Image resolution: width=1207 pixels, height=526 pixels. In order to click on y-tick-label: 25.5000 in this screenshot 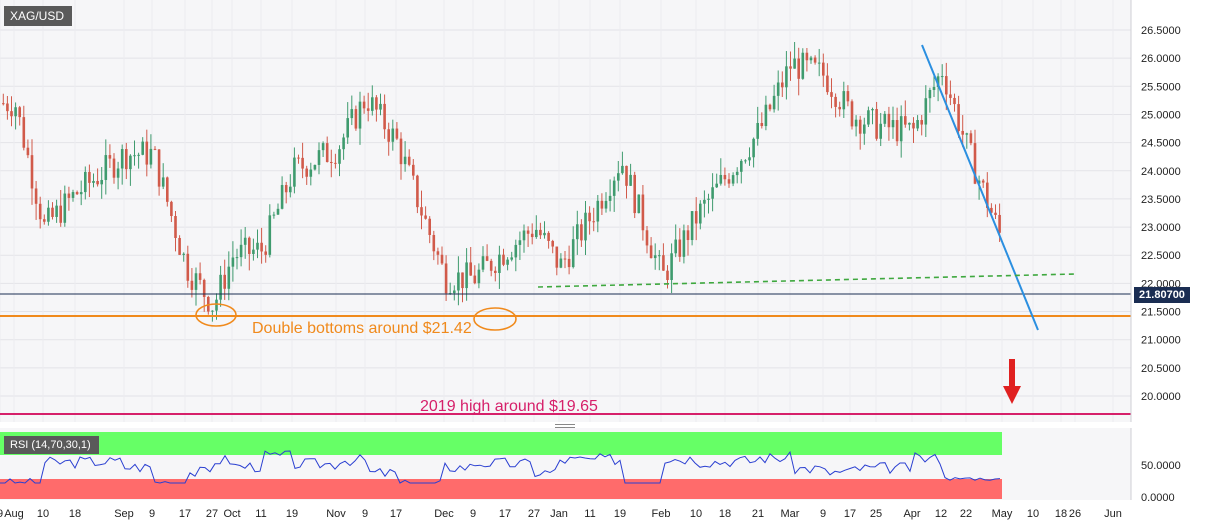, I will do `click(1161, 87)`.